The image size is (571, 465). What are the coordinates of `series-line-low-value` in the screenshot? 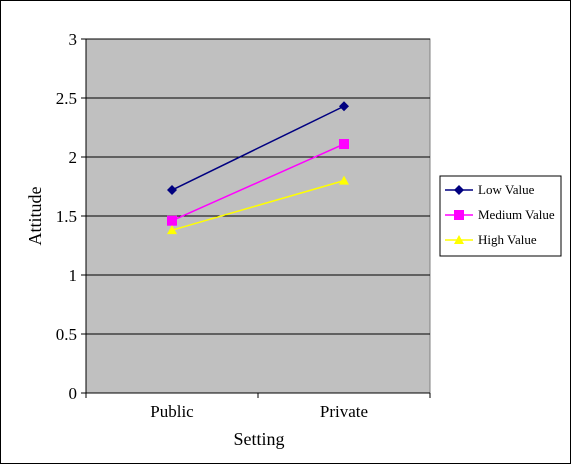 It's located at (258, 148).